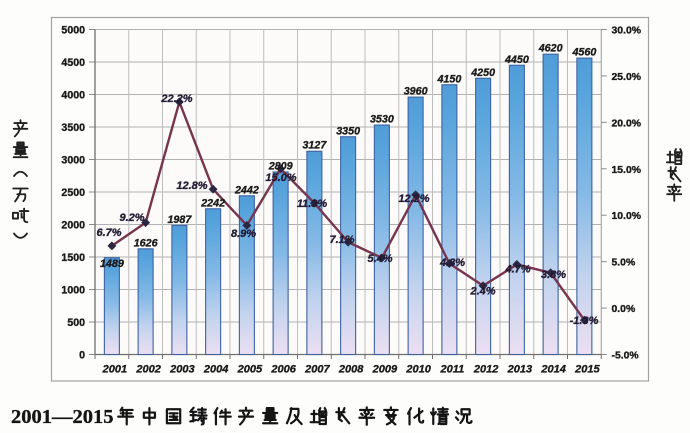  Describe the element at coordinates (283, 370) in the screenshot. I see `svg-text: 2006` at that location.